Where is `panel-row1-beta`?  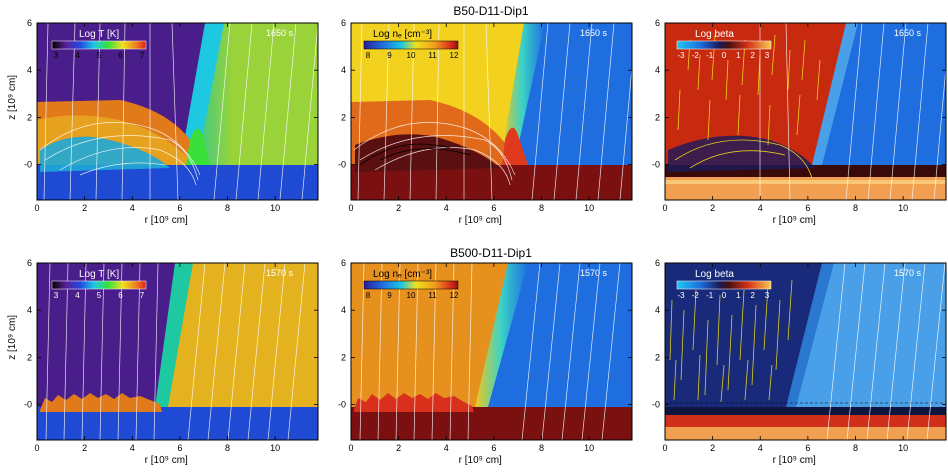 panel-row1-beta is located at coordinates (805, 111).